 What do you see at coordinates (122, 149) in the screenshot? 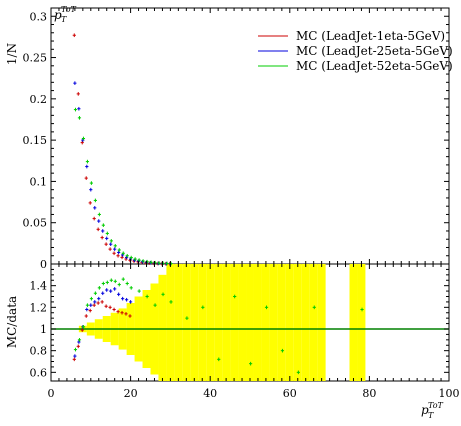
I see `main-series-points` at bounding box center [122, 149].